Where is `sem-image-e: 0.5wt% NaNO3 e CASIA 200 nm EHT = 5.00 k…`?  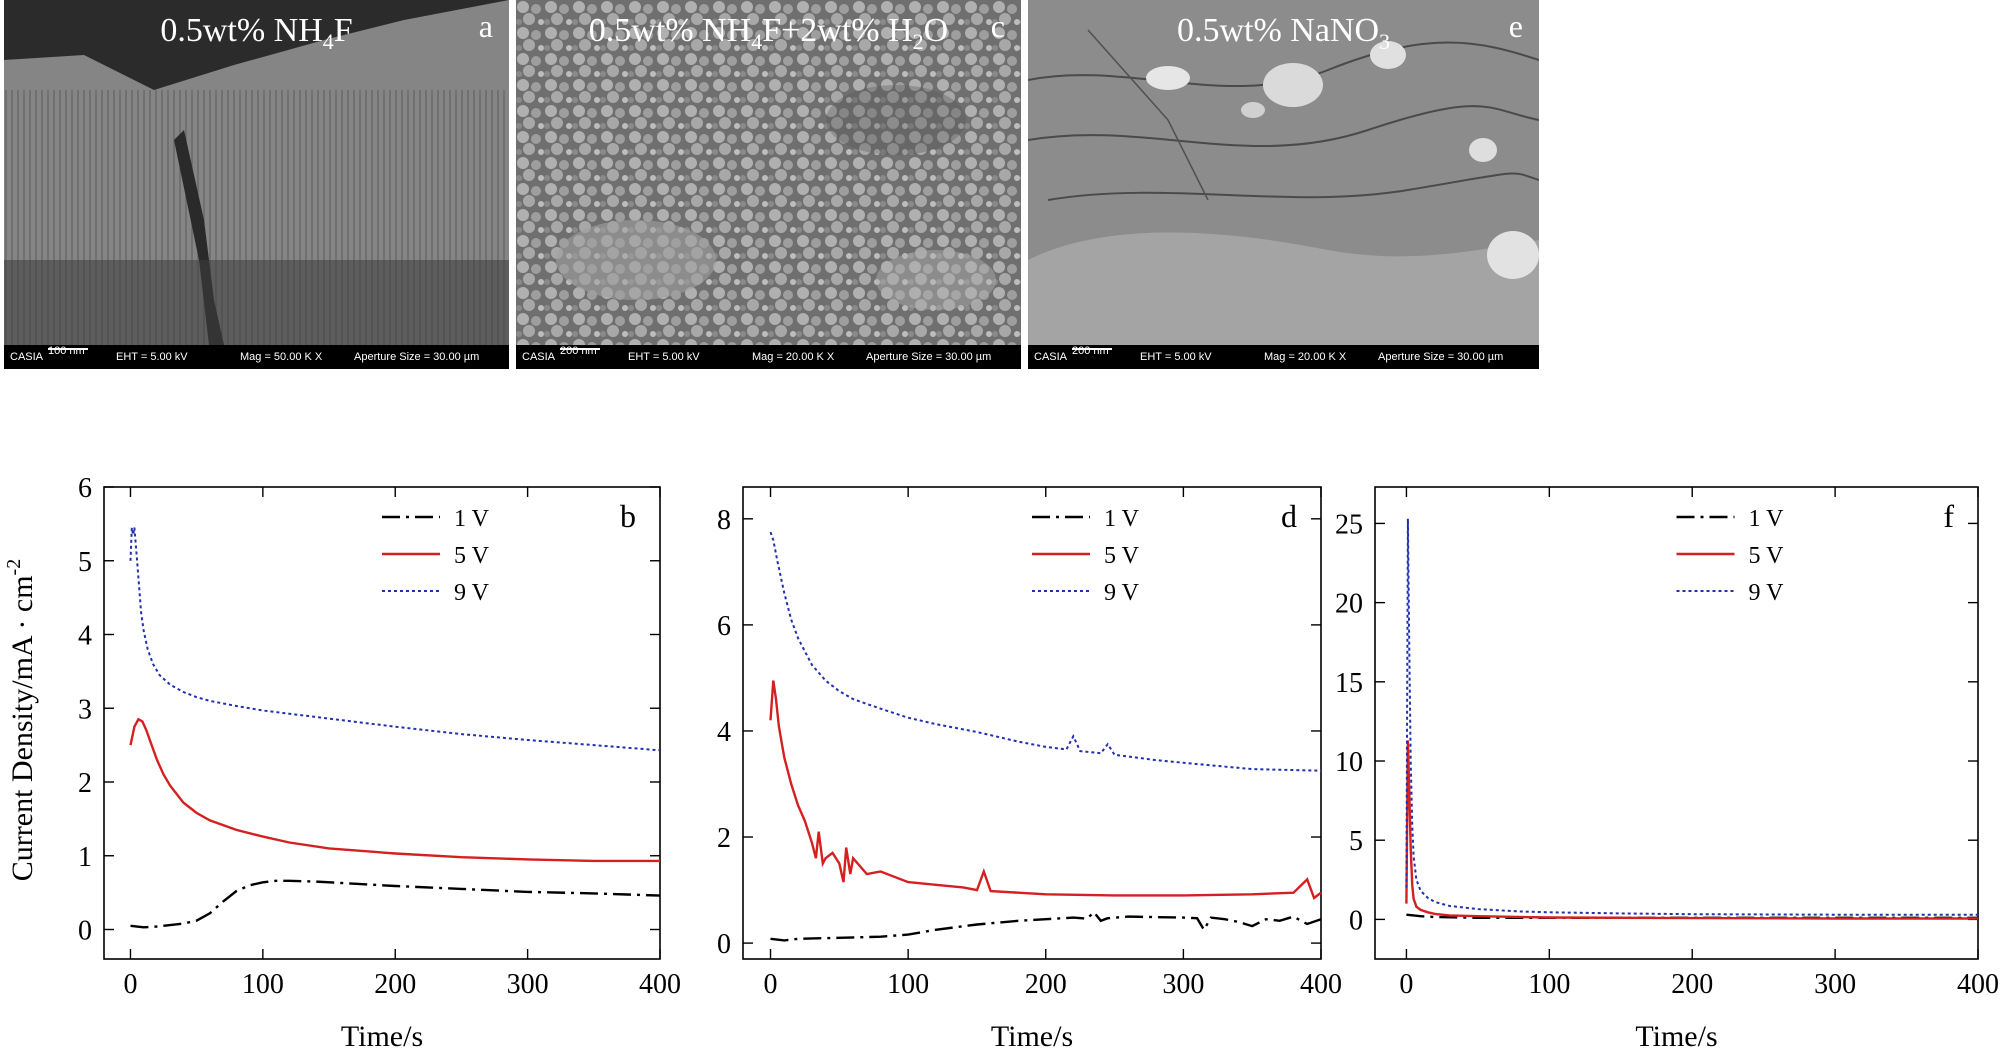
sem-image-e: 0.5wt% NaNO3 e CASIA 200 nm EHT = 5.00 k… is located at coordinates (1283, 184).